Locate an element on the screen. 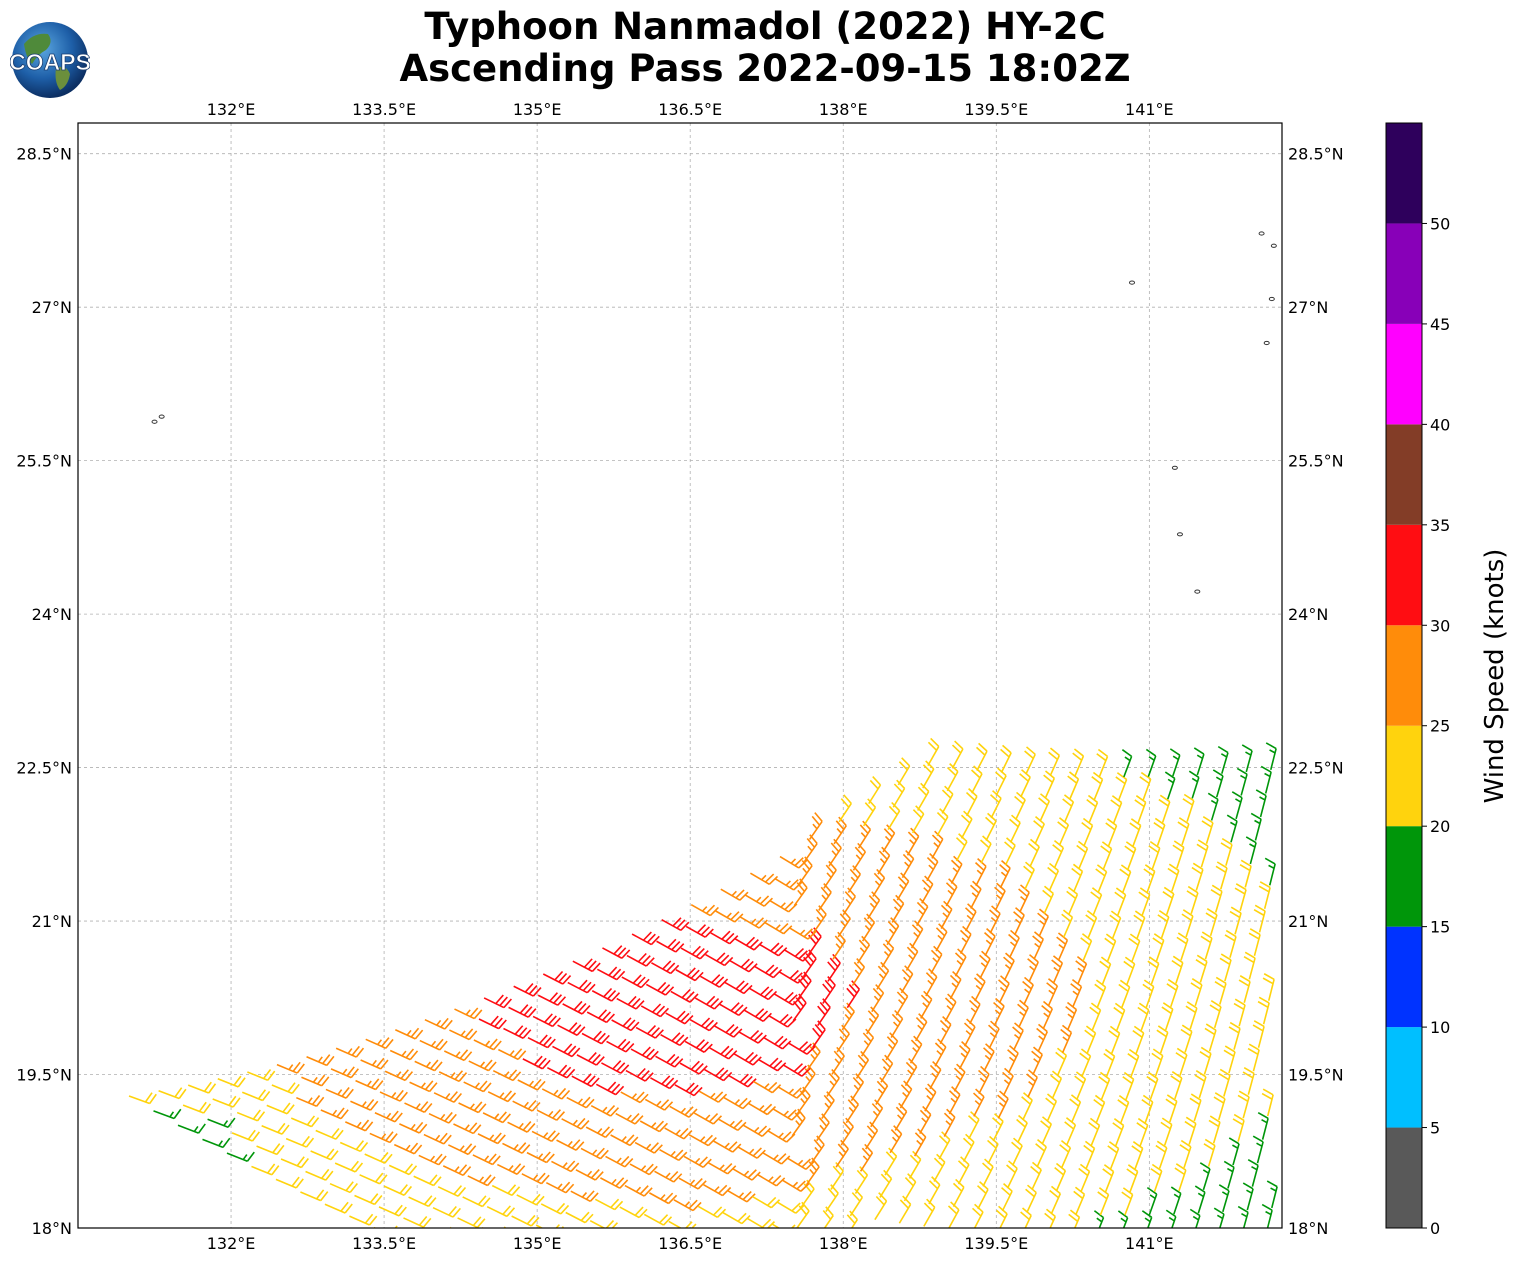 This screenshot has width=1522, height=1264. colorbar-tick-label: 25 is located at coordinates (1440, 726).